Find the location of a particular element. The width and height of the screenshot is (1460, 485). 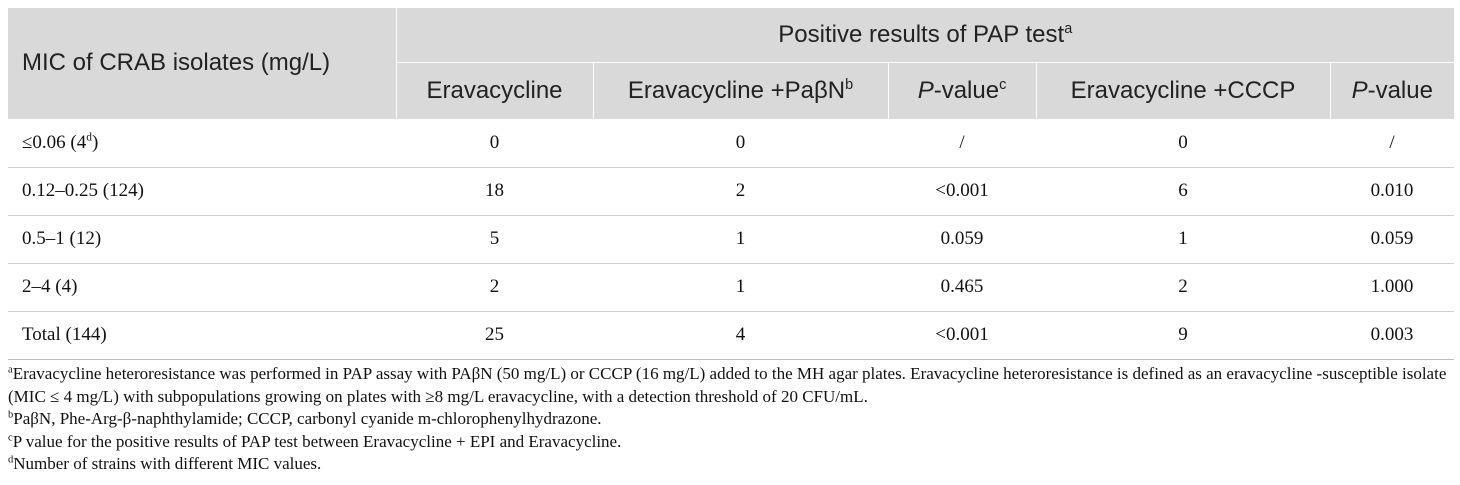

table-row: ≤0.06 (4d) 0 0 / 0 / is located at coordinates (731, 143).